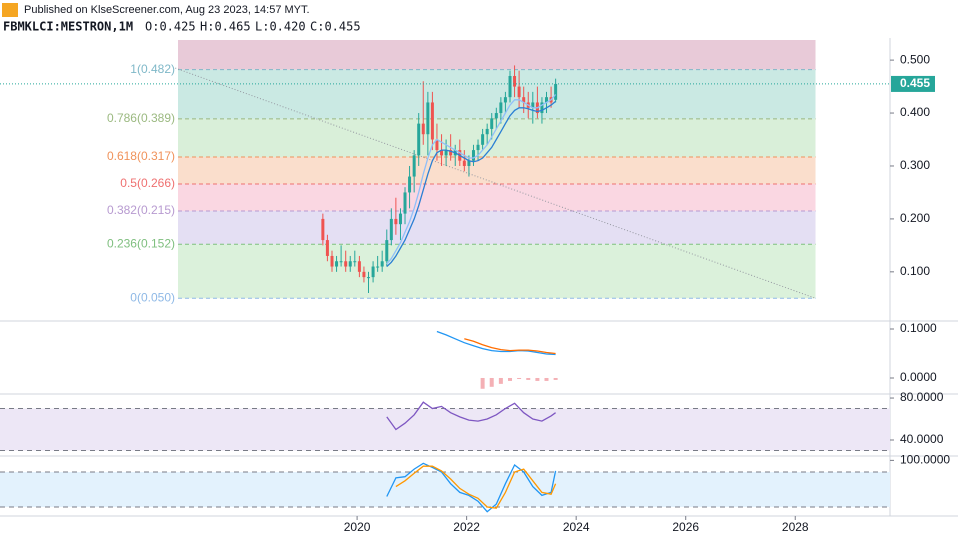  I want to click on price-tag, so click(913, 83).